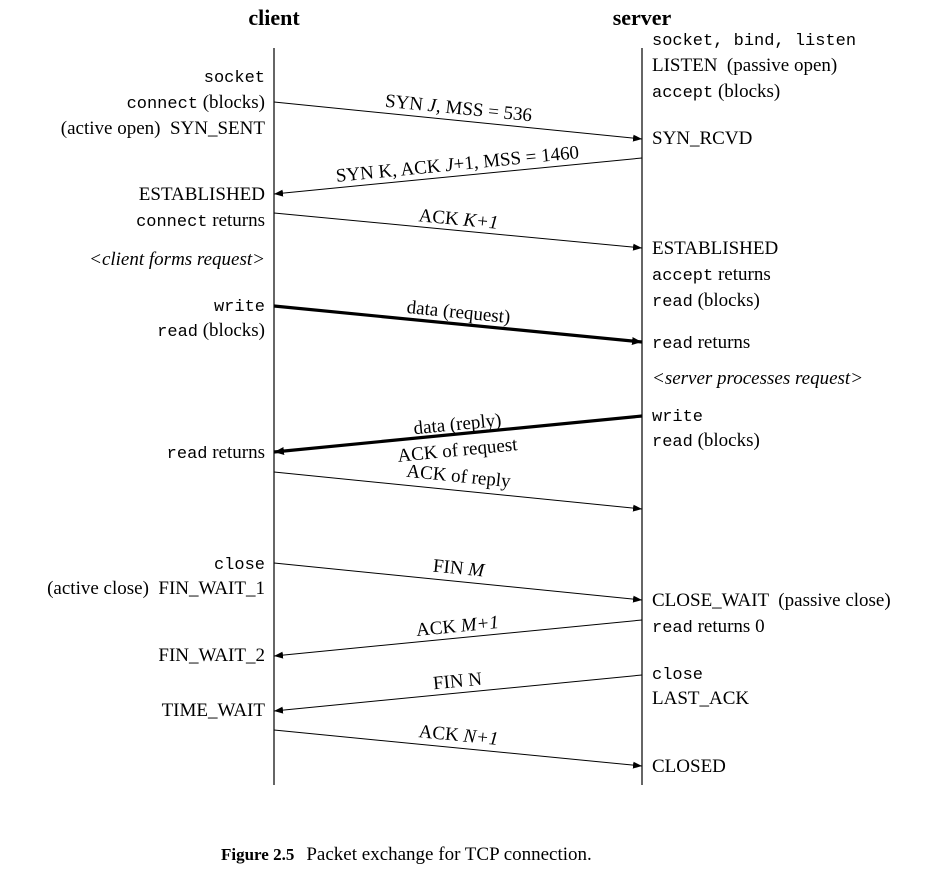 The image size is (931, 870). I want to click on ack-m-arrow, so click(458, 639).